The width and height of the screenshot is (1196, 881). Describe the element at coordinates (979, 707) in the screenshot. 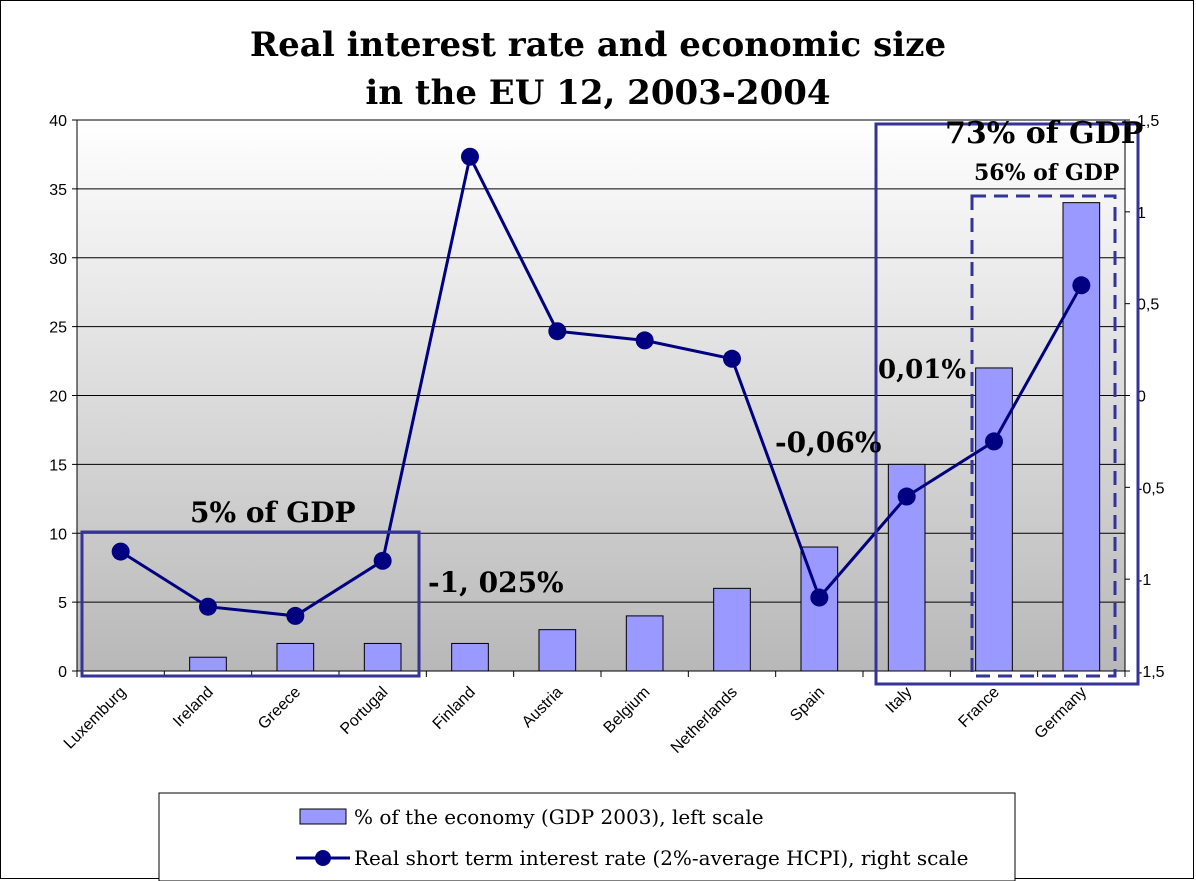

I see `category-label: France` at that location.